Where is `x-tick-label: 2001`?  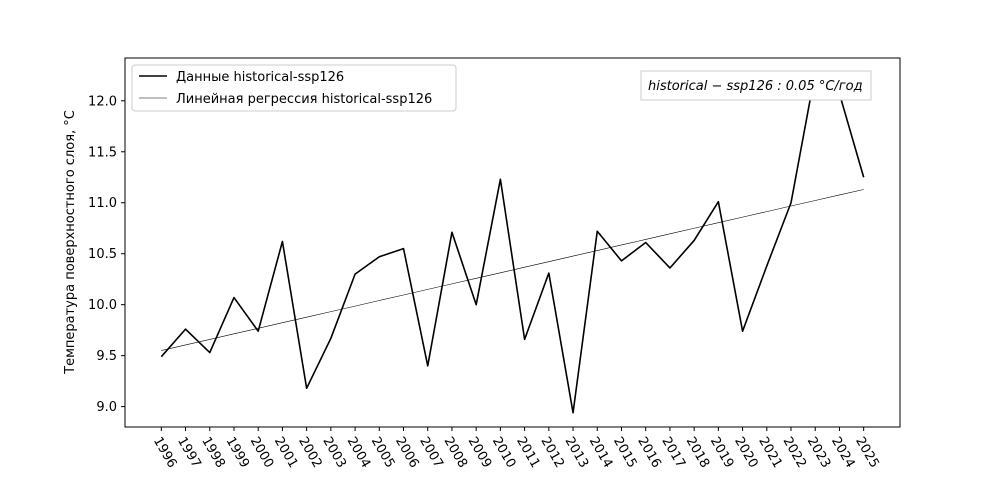 x-tick-label: 2001 is located at coordinates (286, 453).